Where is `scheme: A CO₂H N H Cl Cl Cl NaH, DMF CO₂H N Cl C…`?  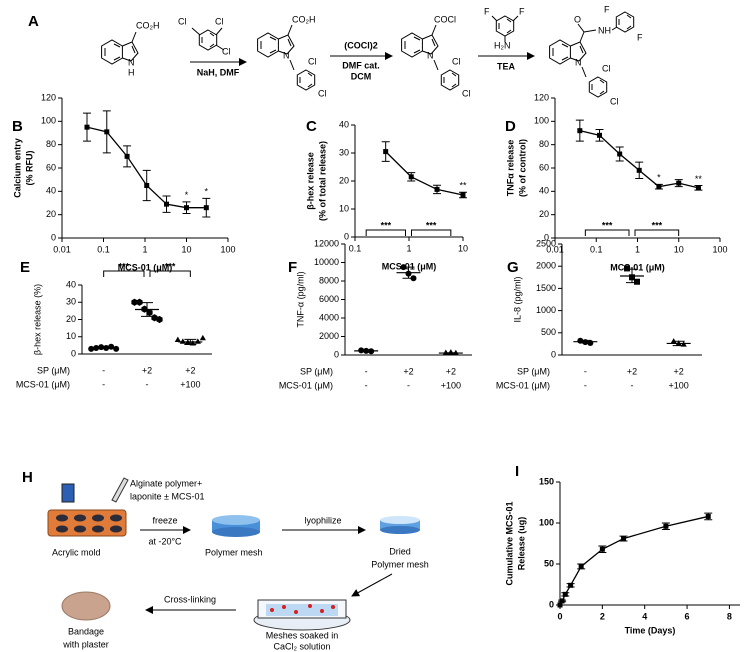
scheme: A CO₂H N H Cl Cl Cl NaH, DMF CO₂H N Cl C… is located at coordinates (335, 55).